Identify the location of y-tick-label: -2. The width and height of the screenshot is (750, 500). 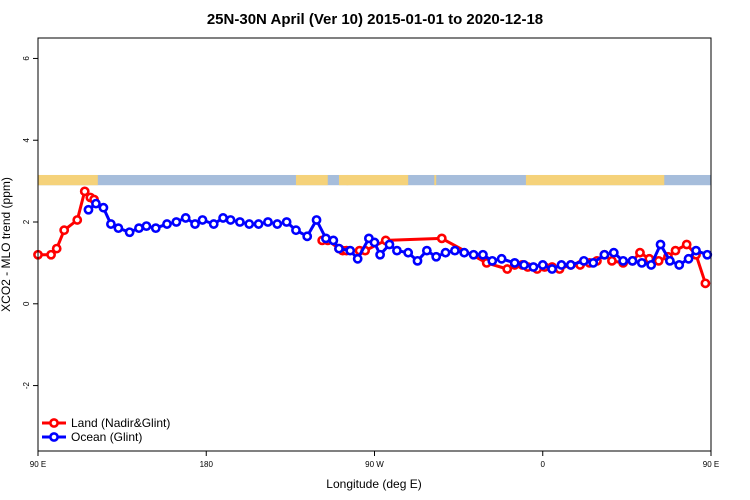
(26, 385).